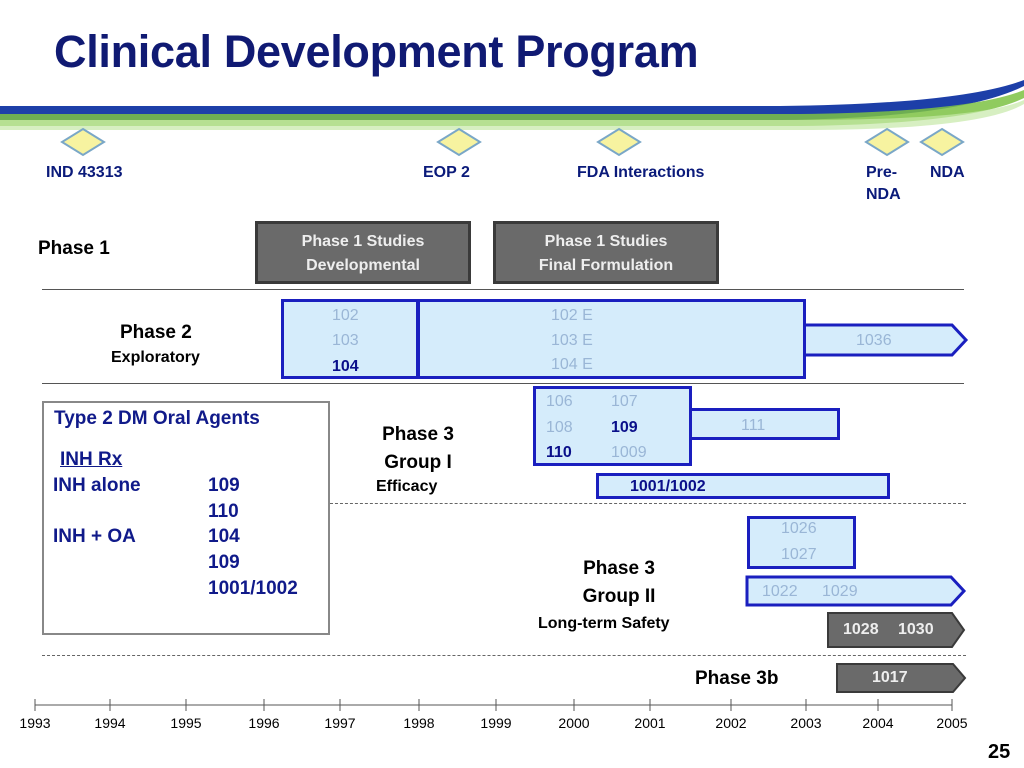  Describe the element at coordinates (606, 265) in the screenshot. I see `phase1-box2-line2: Final Formulation` at that location.